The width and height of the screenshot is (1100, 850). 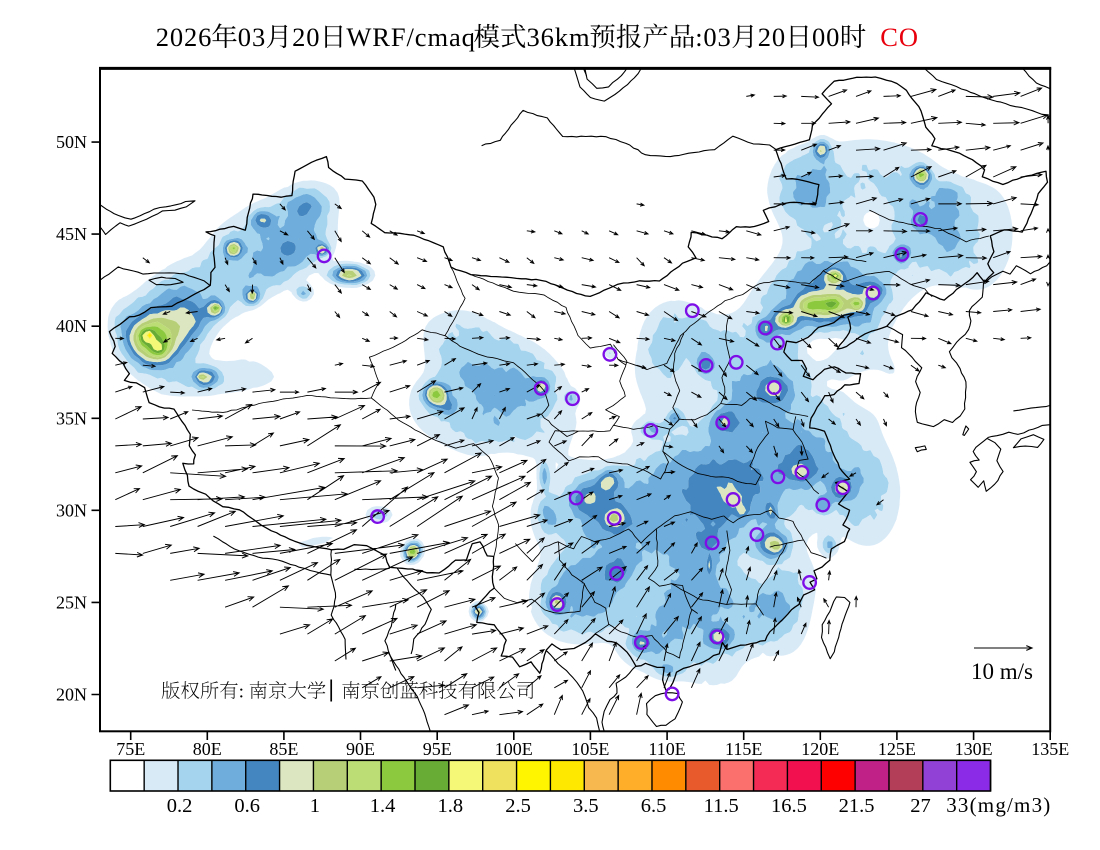 What do you see at coordinates (71, 510) in the screenshot?
I see `svg-text: 30N` at bounding box center [71, 510].